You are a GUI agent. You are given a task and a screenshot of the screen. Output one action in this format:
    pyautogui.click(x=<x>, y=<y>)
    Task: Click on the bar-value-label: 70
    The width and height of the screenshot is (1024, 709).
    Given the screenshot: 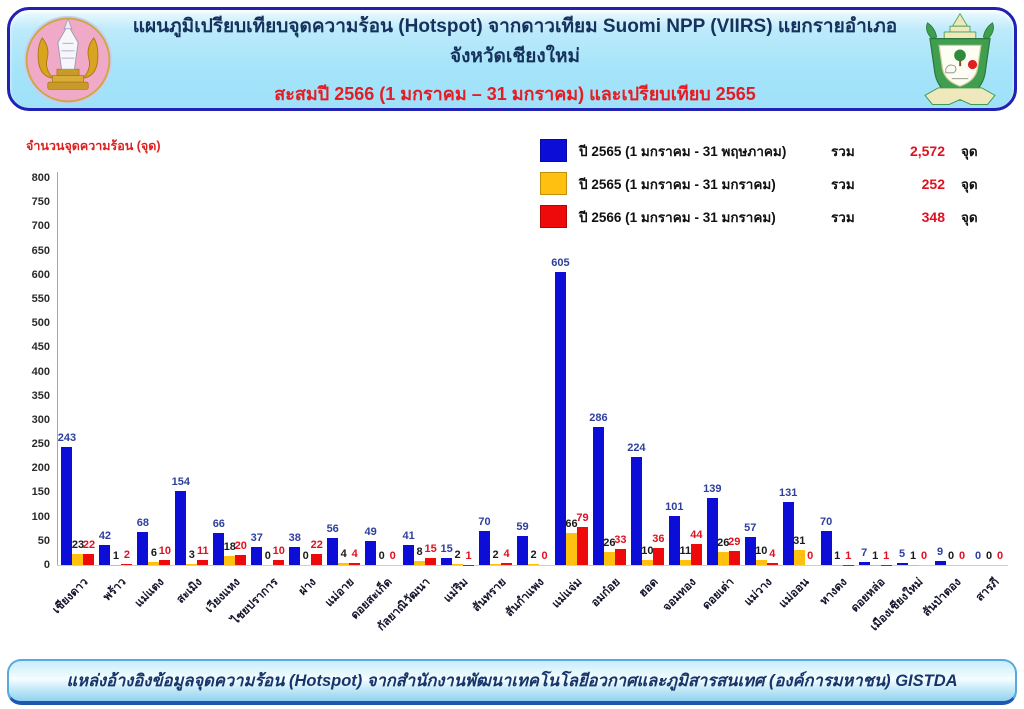 What is the action you would take?
    pyautogui.click(x=826, y=522)
    